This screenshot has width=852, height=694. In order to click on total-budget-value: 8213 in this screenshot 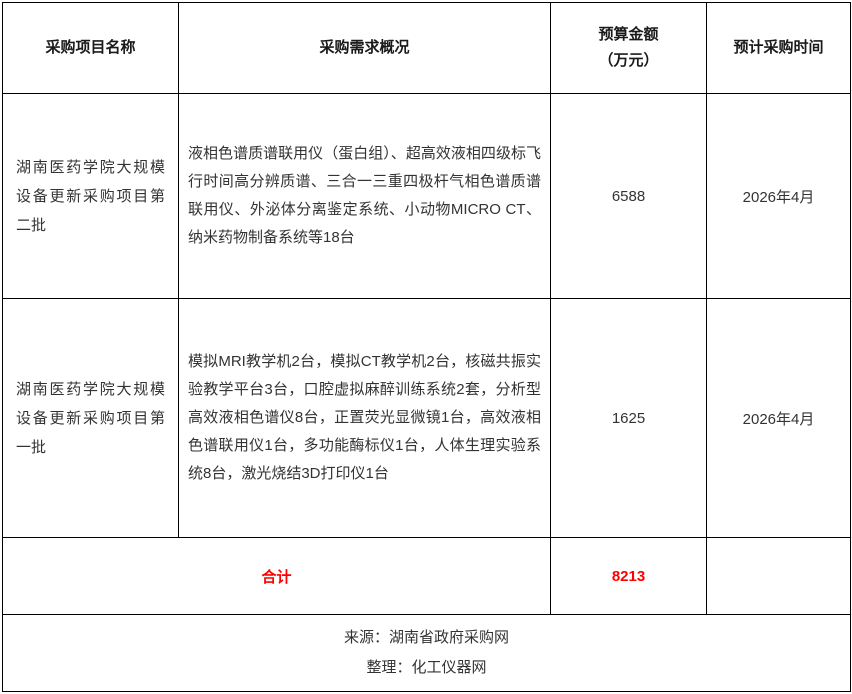, I will do `click(628, 576)`.